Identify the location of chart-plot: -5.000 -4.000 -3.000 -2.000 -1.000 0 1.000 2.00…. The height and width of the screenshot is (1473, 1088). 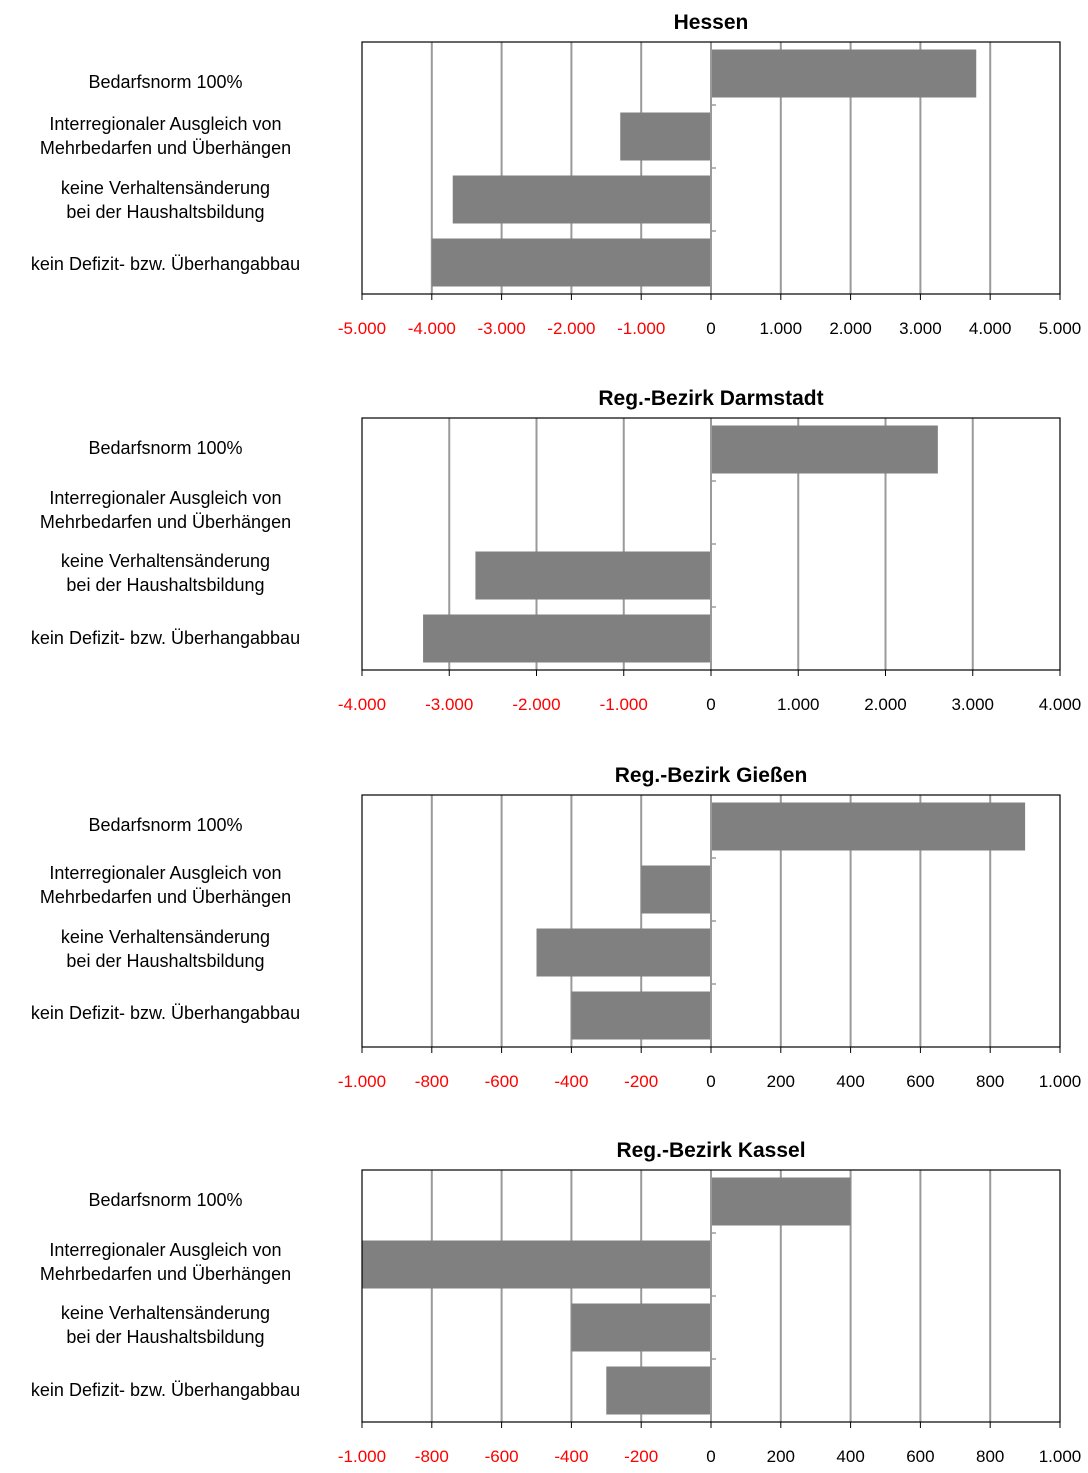
(710, 189).